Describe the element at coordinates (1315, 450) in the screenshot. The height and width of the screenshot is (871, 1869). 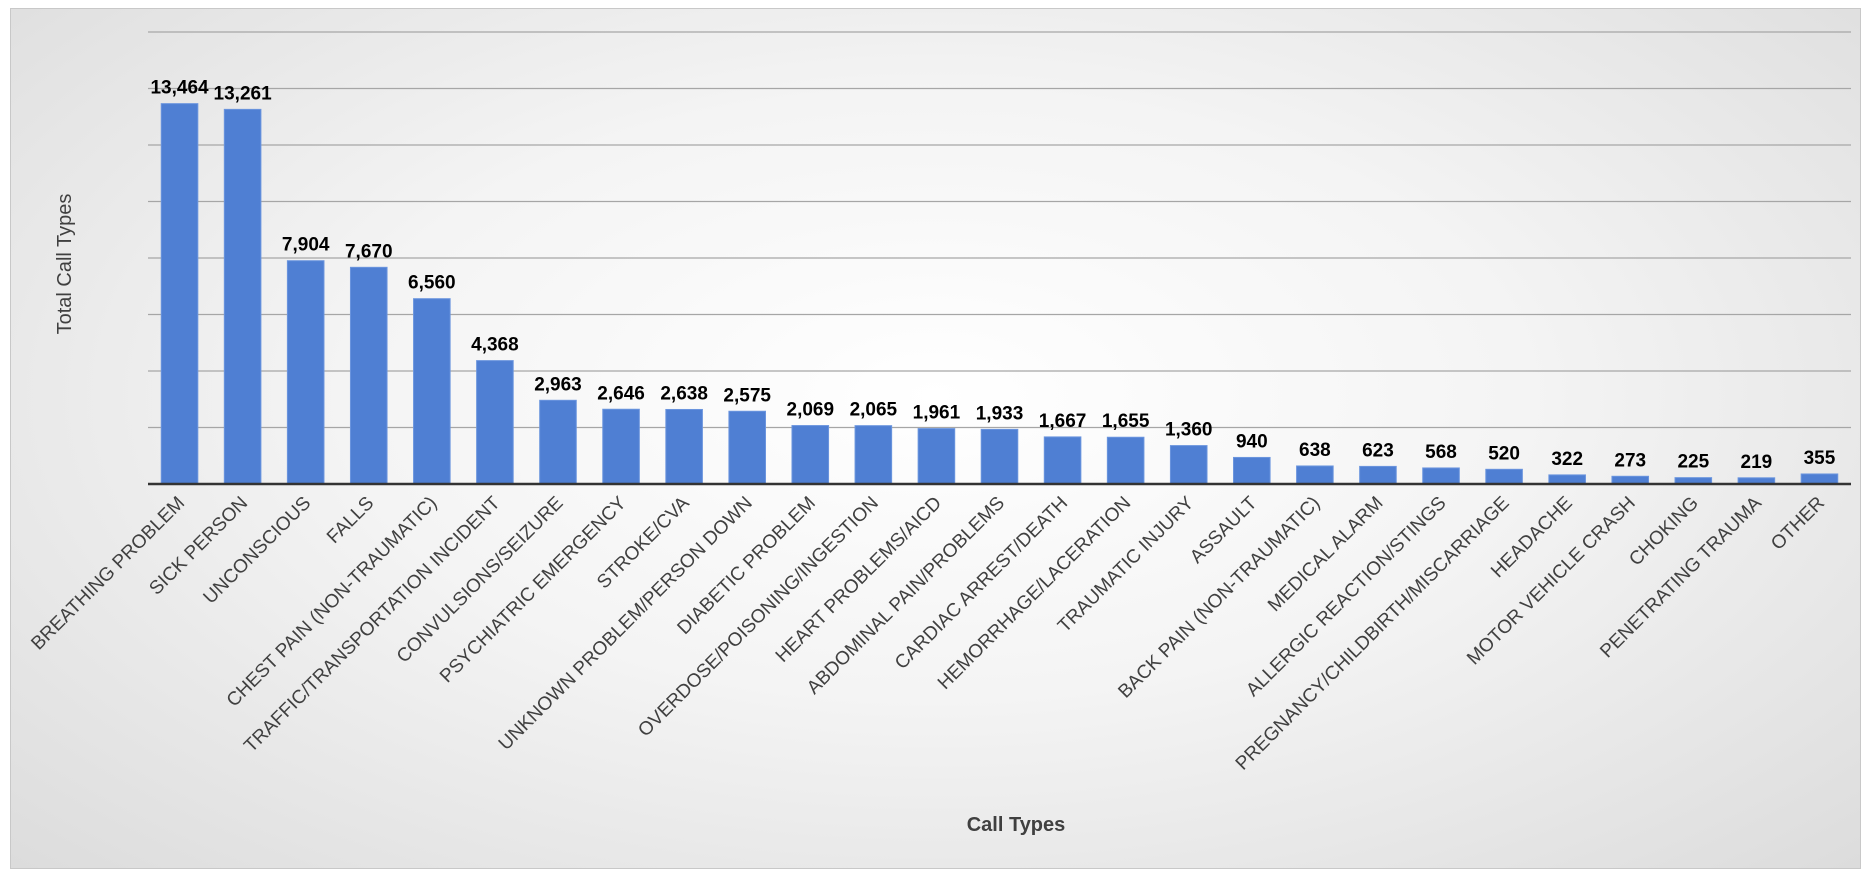
I see `bar-value-label: 638` at that location.